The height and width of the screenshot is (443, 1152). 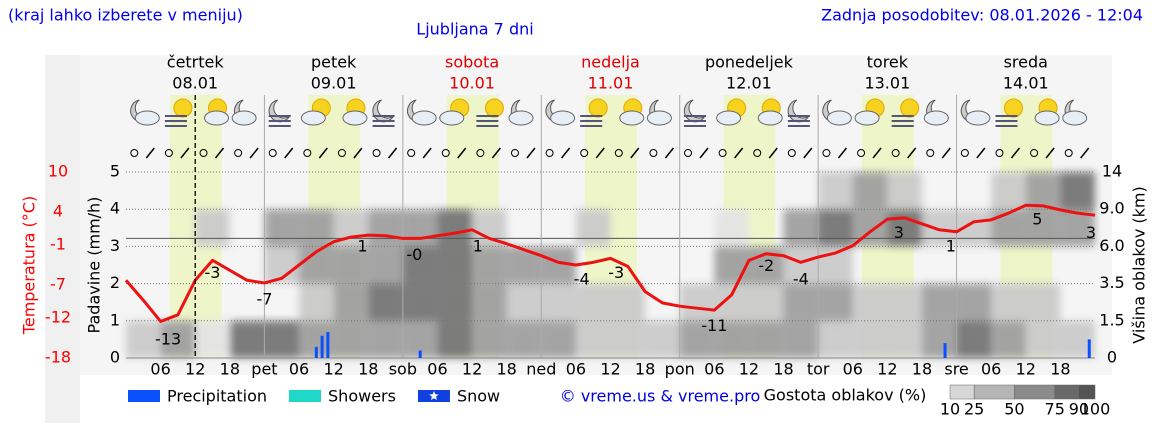 What do you see at coordinates (434, 396) in the screenshot?
I see `snow-star` at bounding box center [434, 396].